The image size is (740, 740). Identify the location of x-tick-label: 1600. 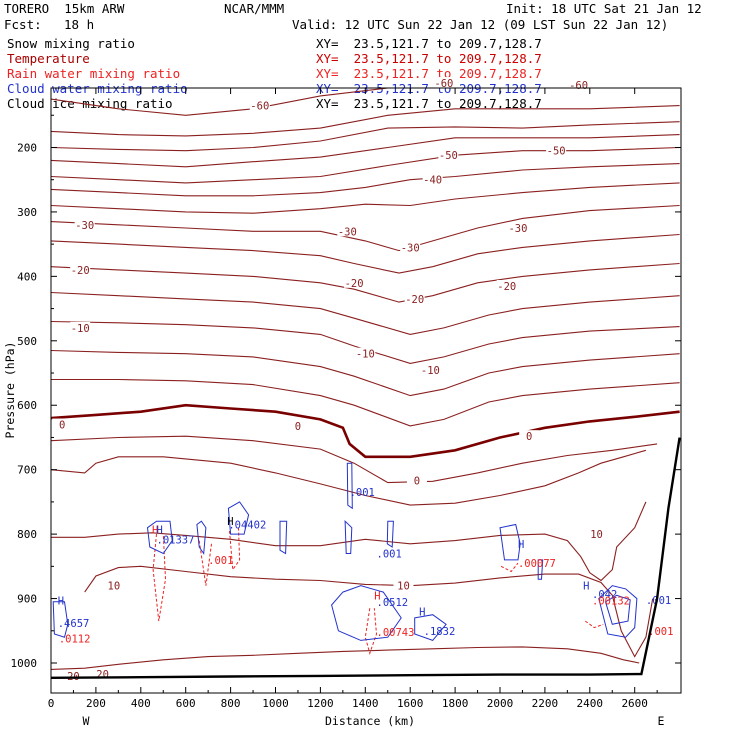
(410, 703).